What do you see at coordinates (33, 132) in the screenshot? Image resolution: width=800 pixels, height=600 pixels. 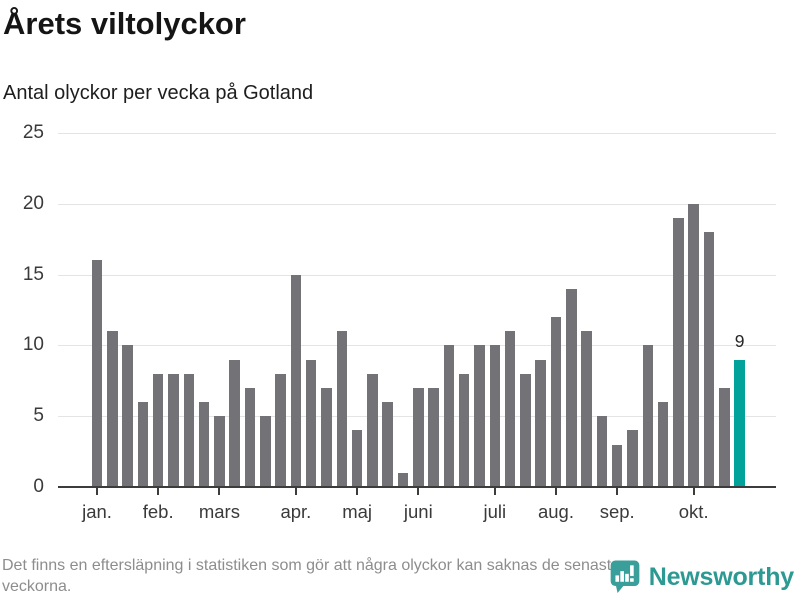 I see `y-axis-tick-label: 25` at bounding box center [33, 132].